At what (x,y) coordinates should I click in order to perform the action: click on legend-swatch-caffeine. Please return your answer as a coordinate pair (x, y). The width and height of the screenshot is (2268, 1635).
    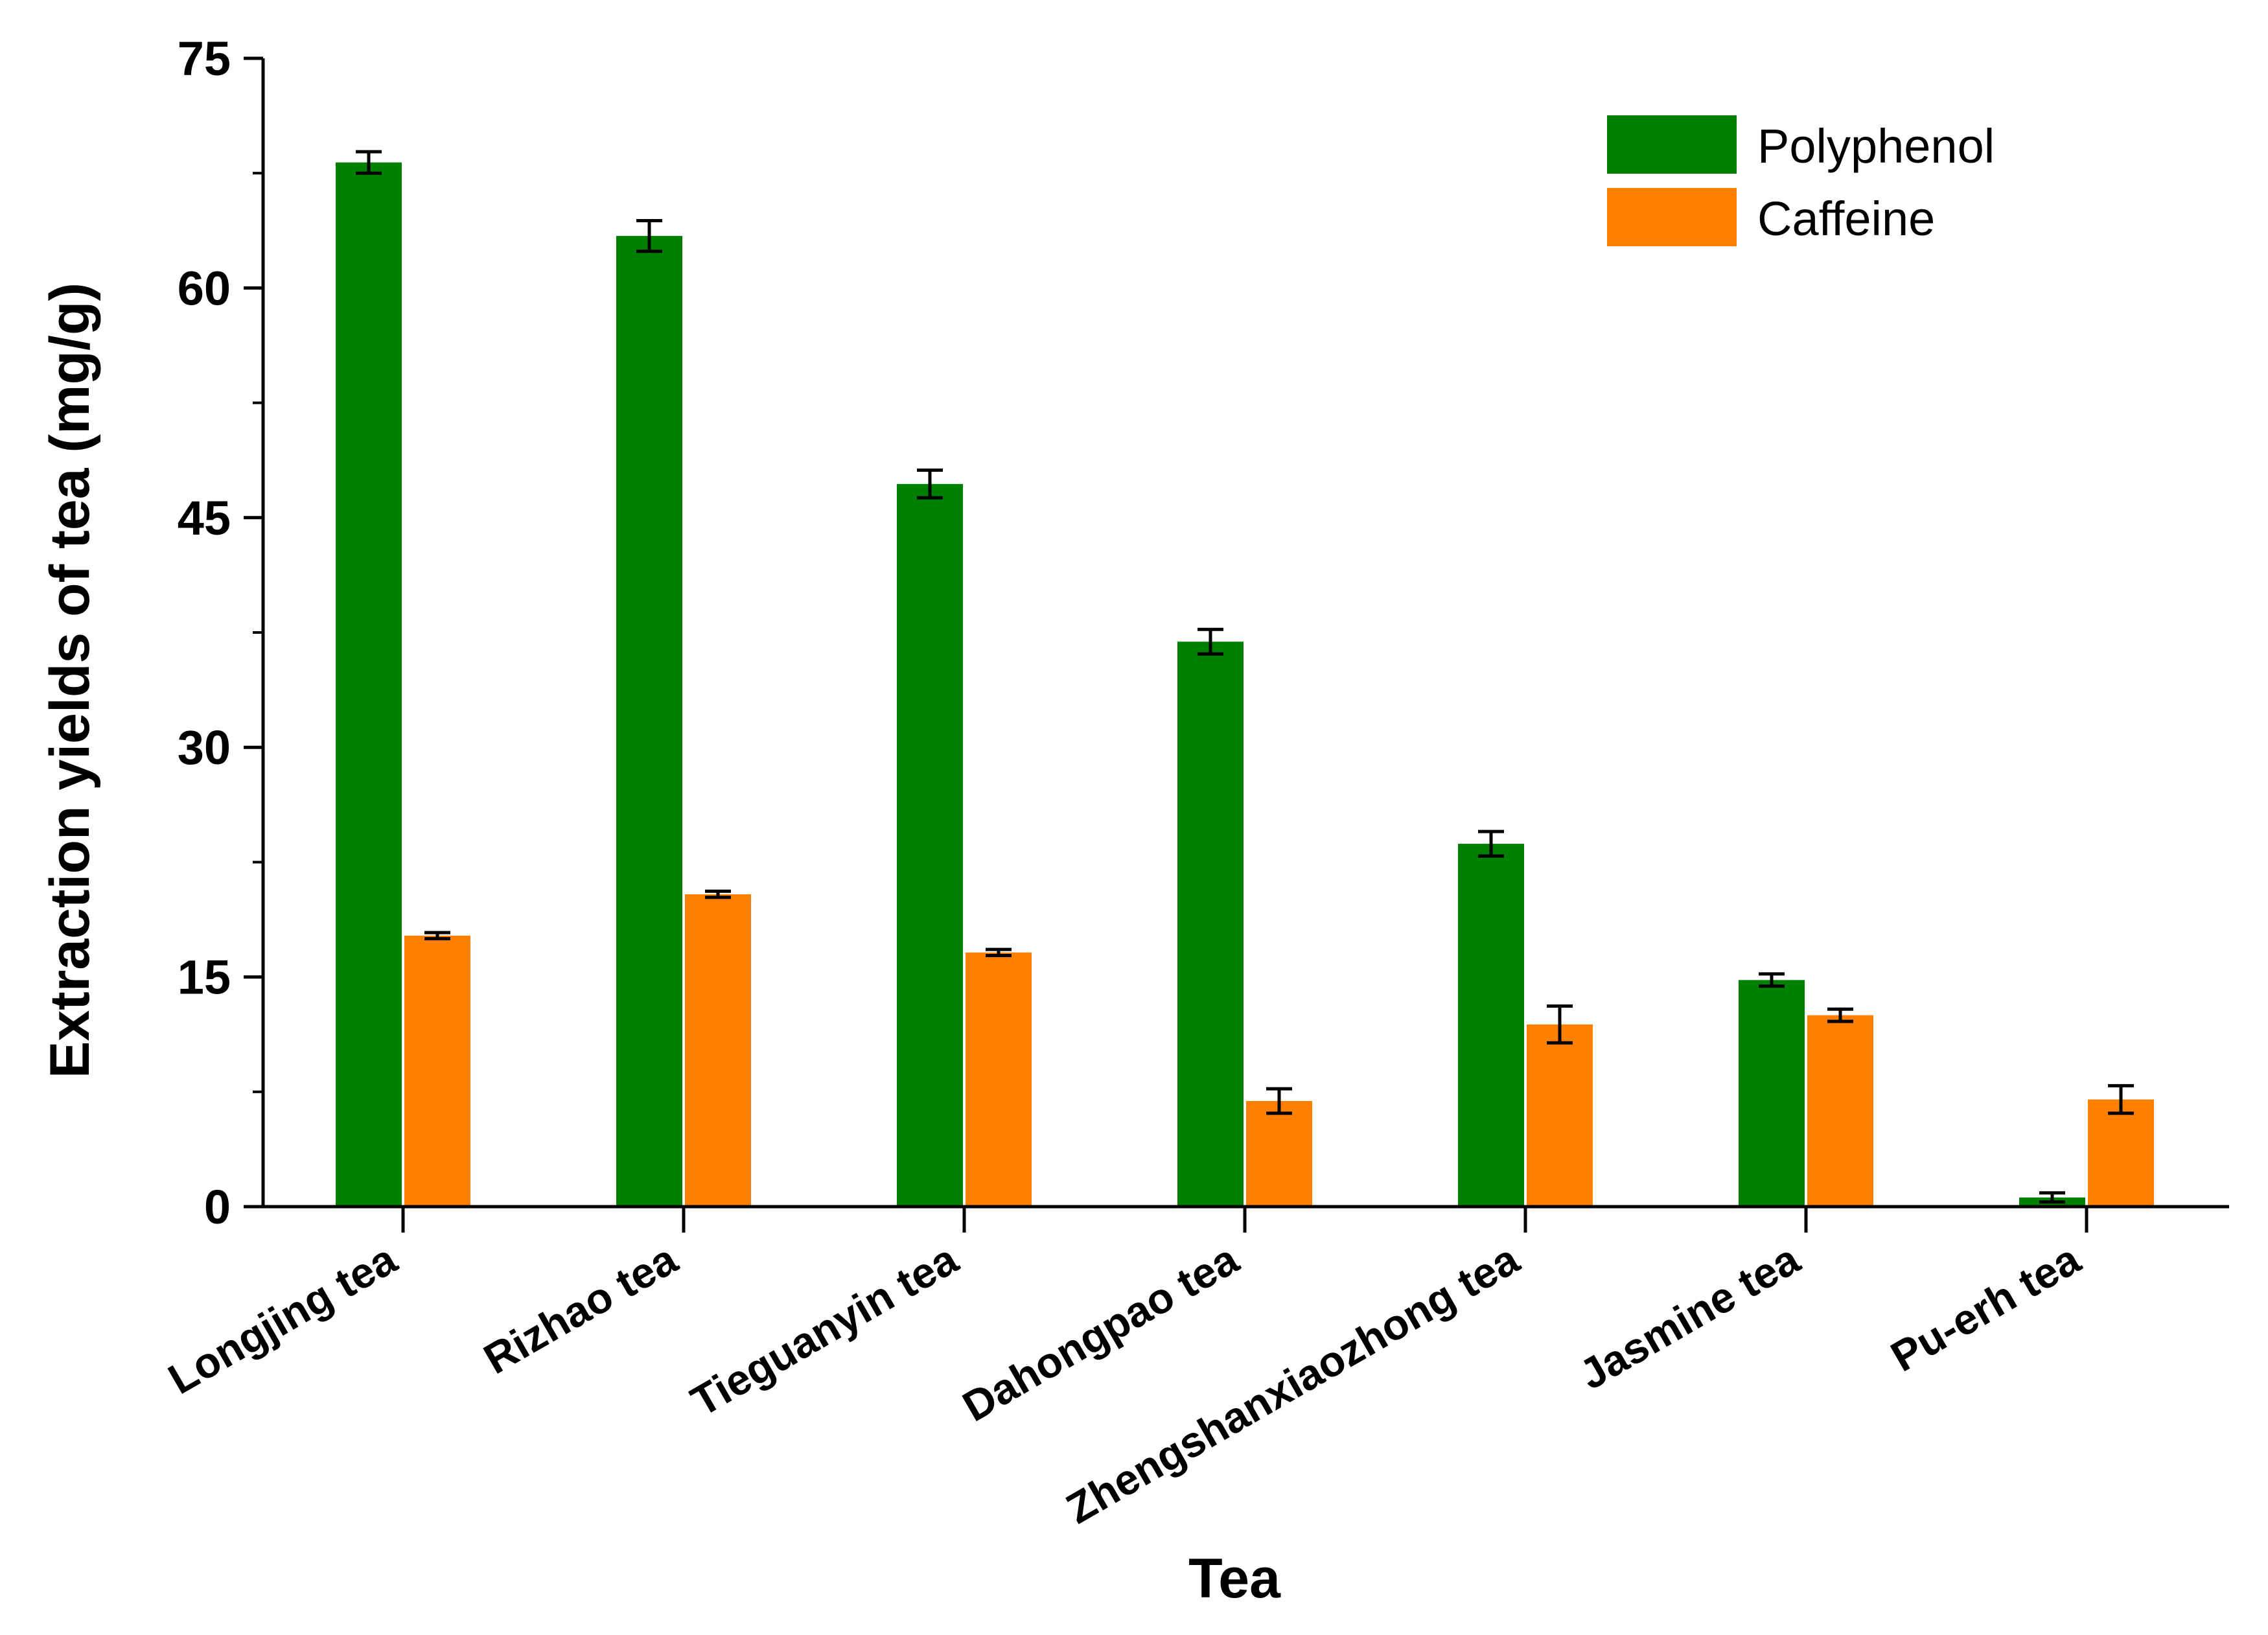
    Looking at the image, I should click on (1672, 217).